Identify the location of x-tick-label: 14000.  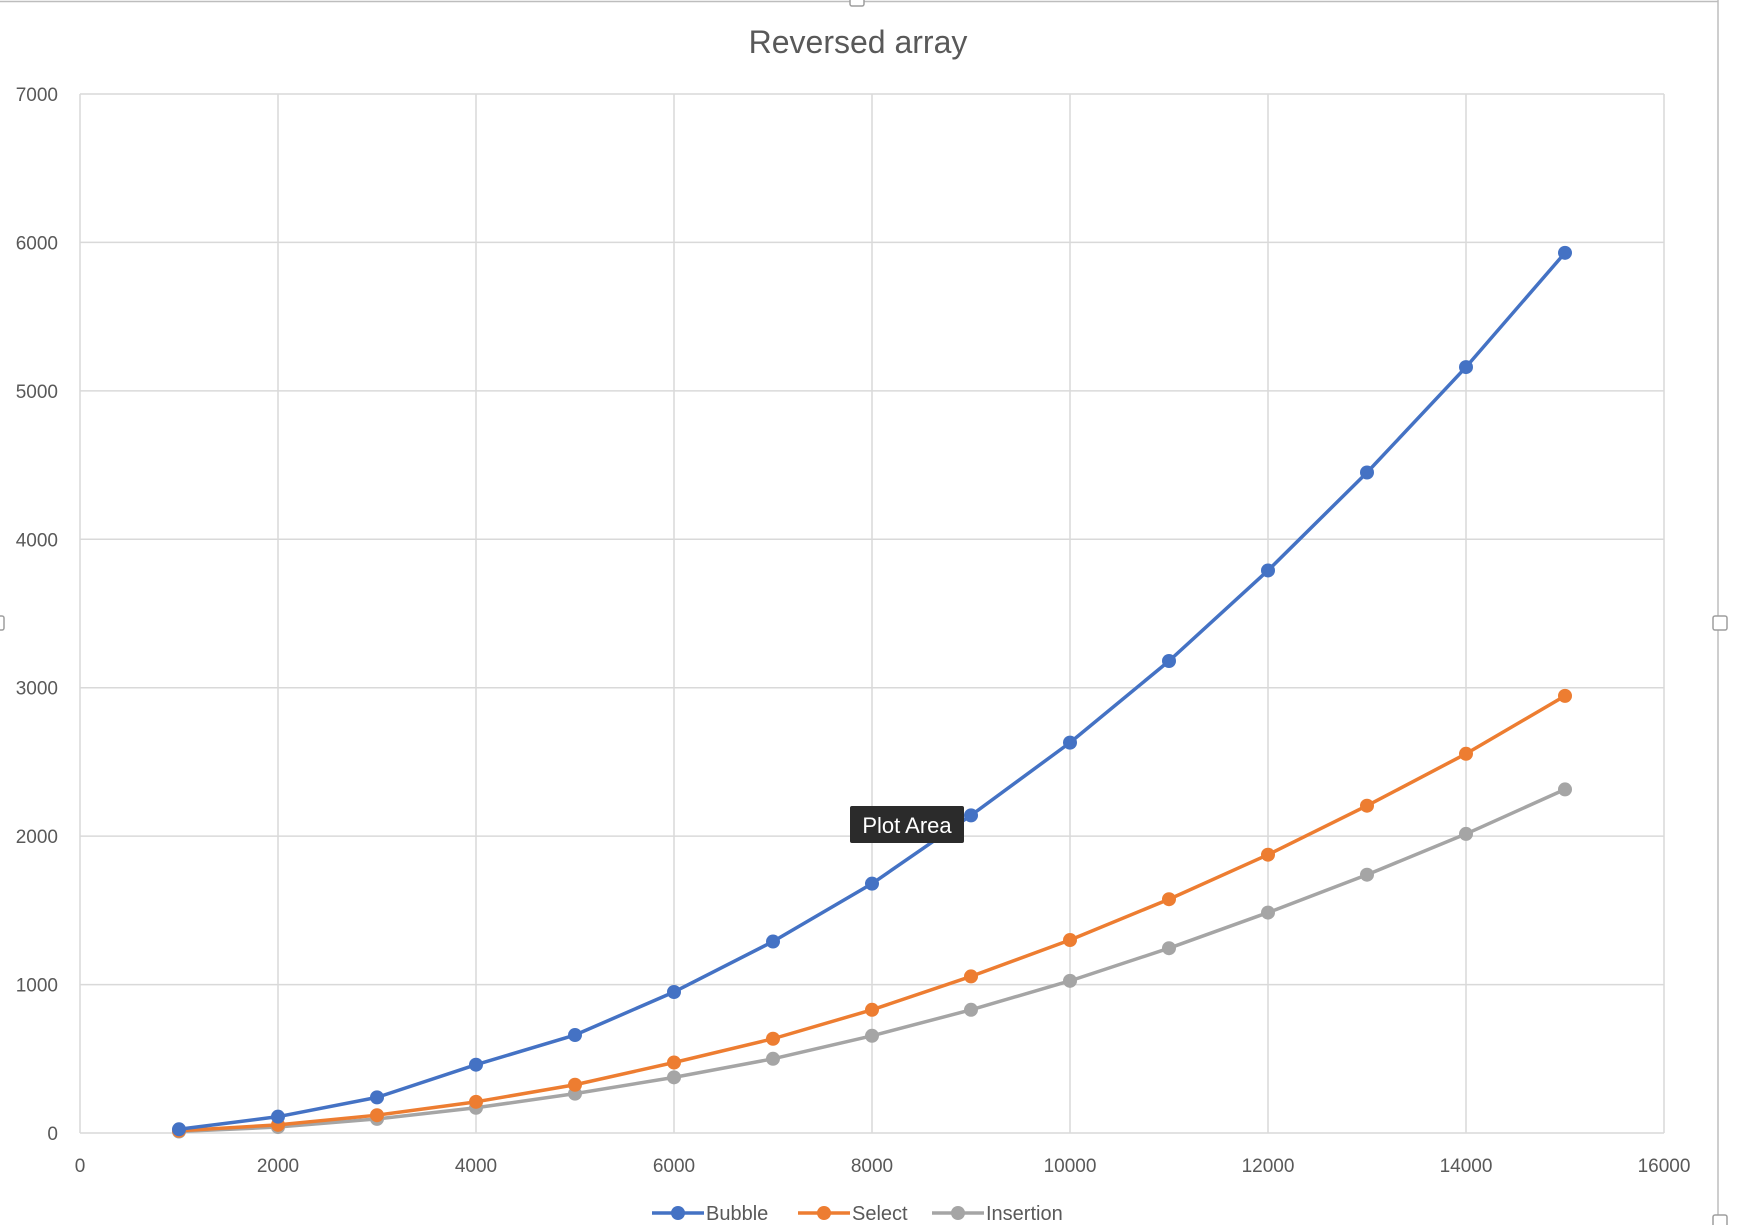
(1466, 1166).